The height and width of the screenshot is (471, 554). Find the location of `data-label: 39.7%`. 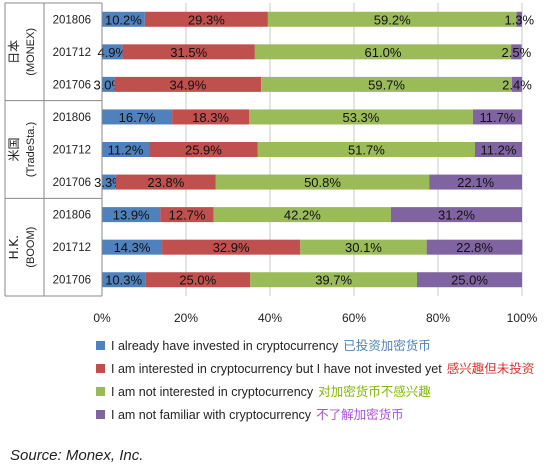

data-label: 39.7% is located at coordinates (333, 280).